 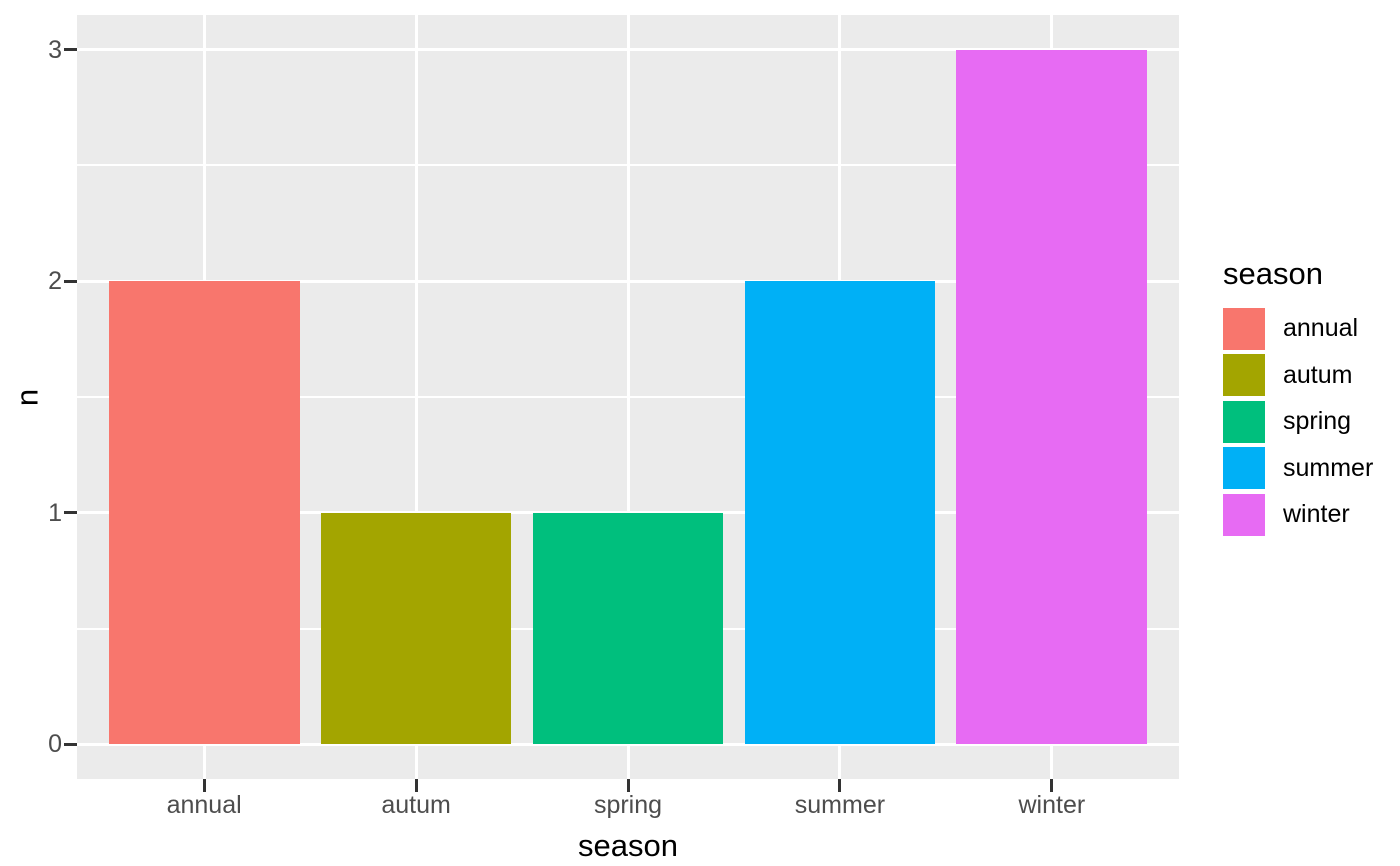 I want to click on legend-entries: annual autum spring summer winter, so click(x=1298, y=419).